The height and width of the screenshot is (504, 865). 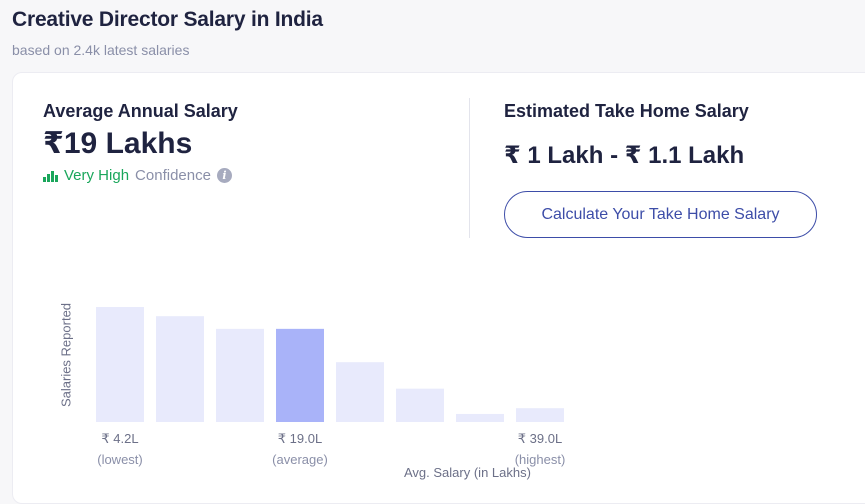 I want to click on confidence-indicator: Very High Confidence i, so click(x=137, y=175).